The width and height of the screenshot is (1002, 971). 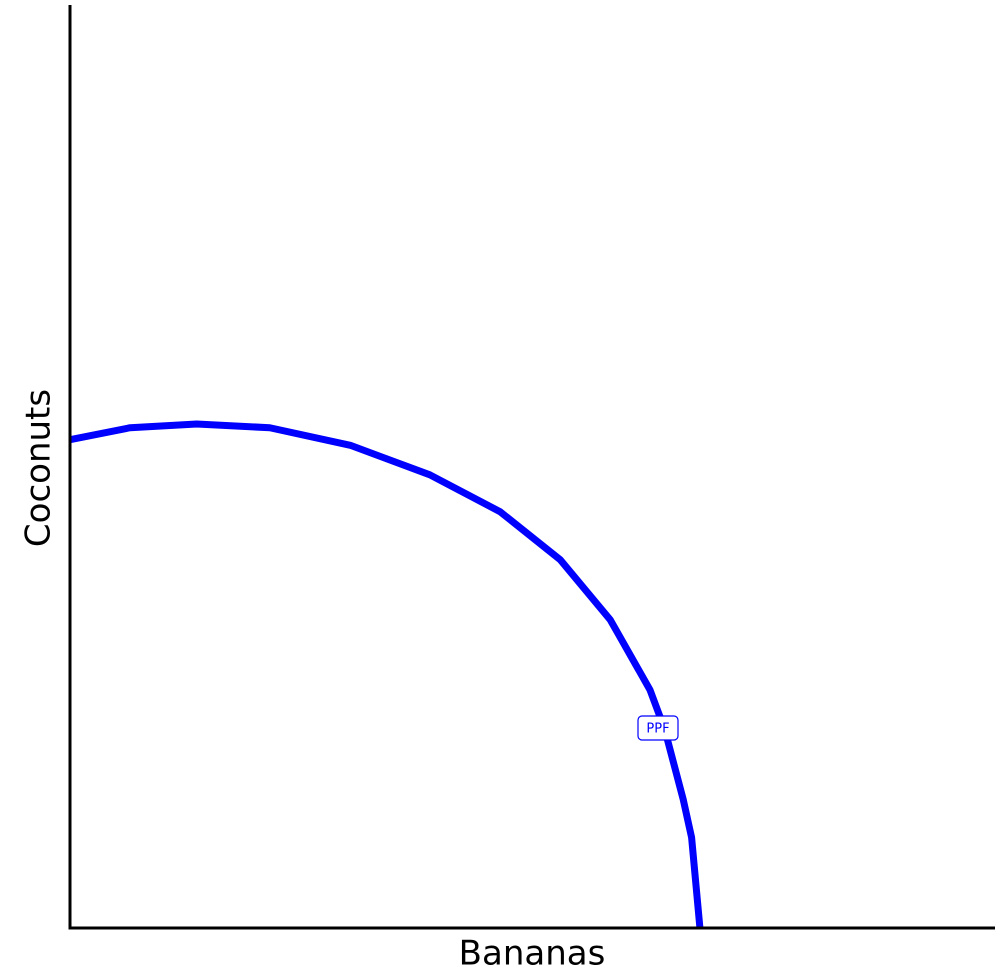 I want to click on series-label: PPF, so click(x=657, y=729).